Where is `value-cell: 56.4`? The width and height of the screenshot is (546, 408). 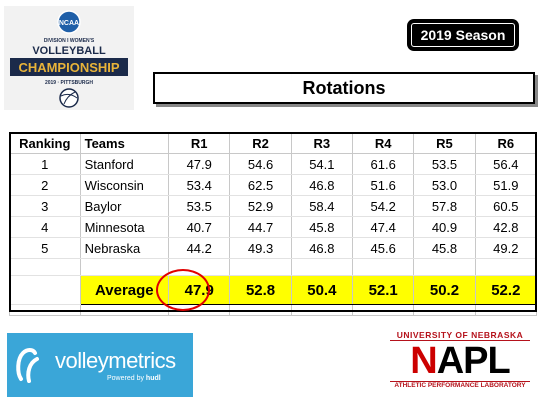 value-cell: 56.4 is located at coordinates (506, 164).